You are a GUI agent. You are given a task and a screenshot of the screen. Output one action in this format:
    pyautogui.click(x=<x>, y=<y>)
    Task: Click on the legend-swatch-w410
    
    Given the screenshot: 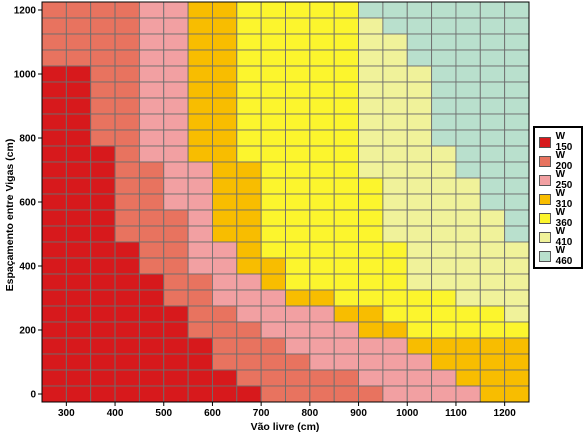 What is the action you would take?
    pyautogui.click(x=545, y=237)
    